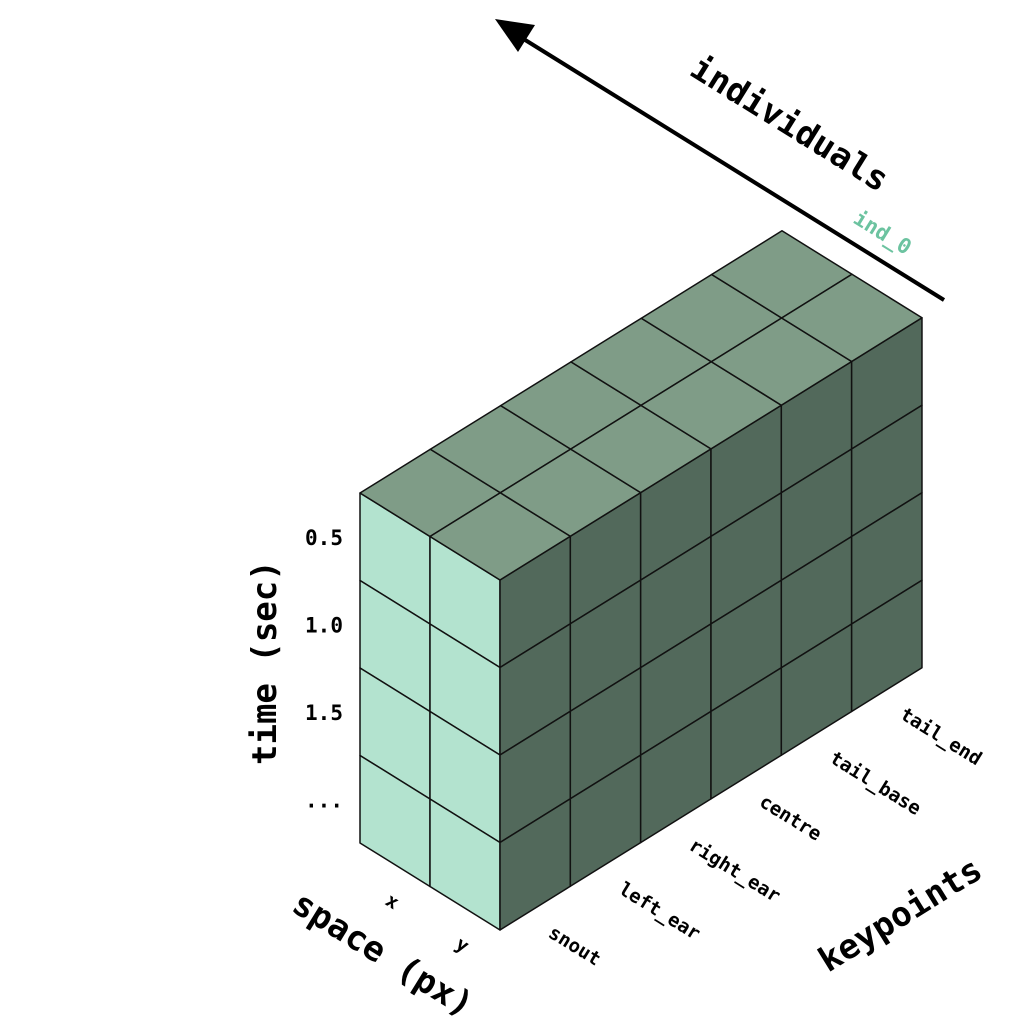 The image size is (1024, 1024). What do you see at coordinates (575, 946) in the screenshot?
I see `keypoint-tick-label: snout` at bounding box center [575, 946].